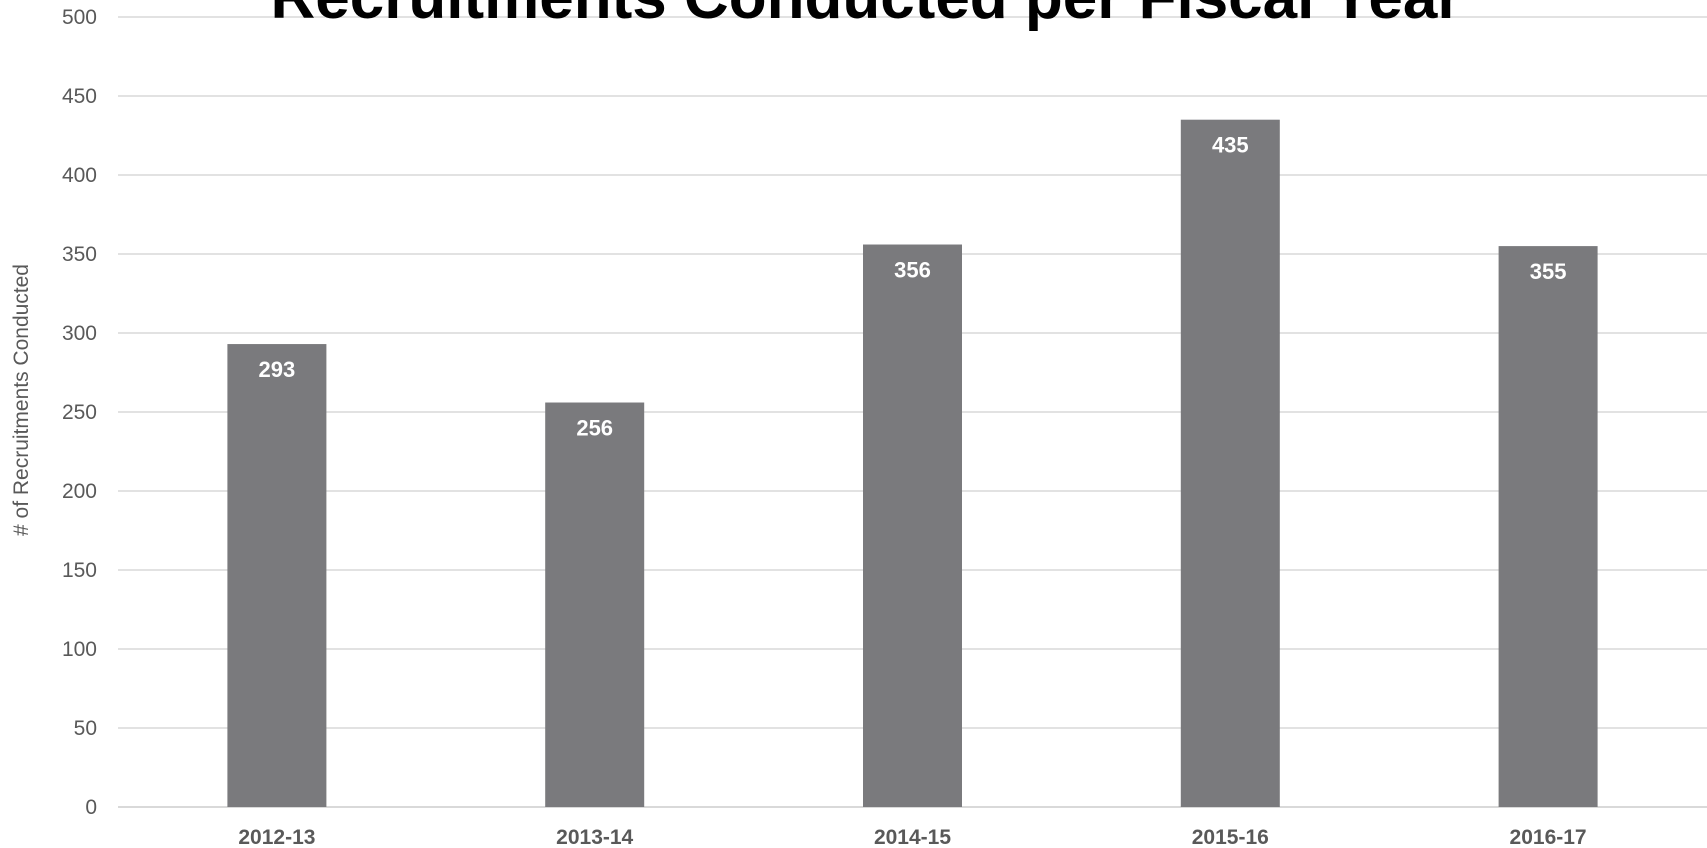  I want to click on y-tick-label: 500, so click(79, 17).